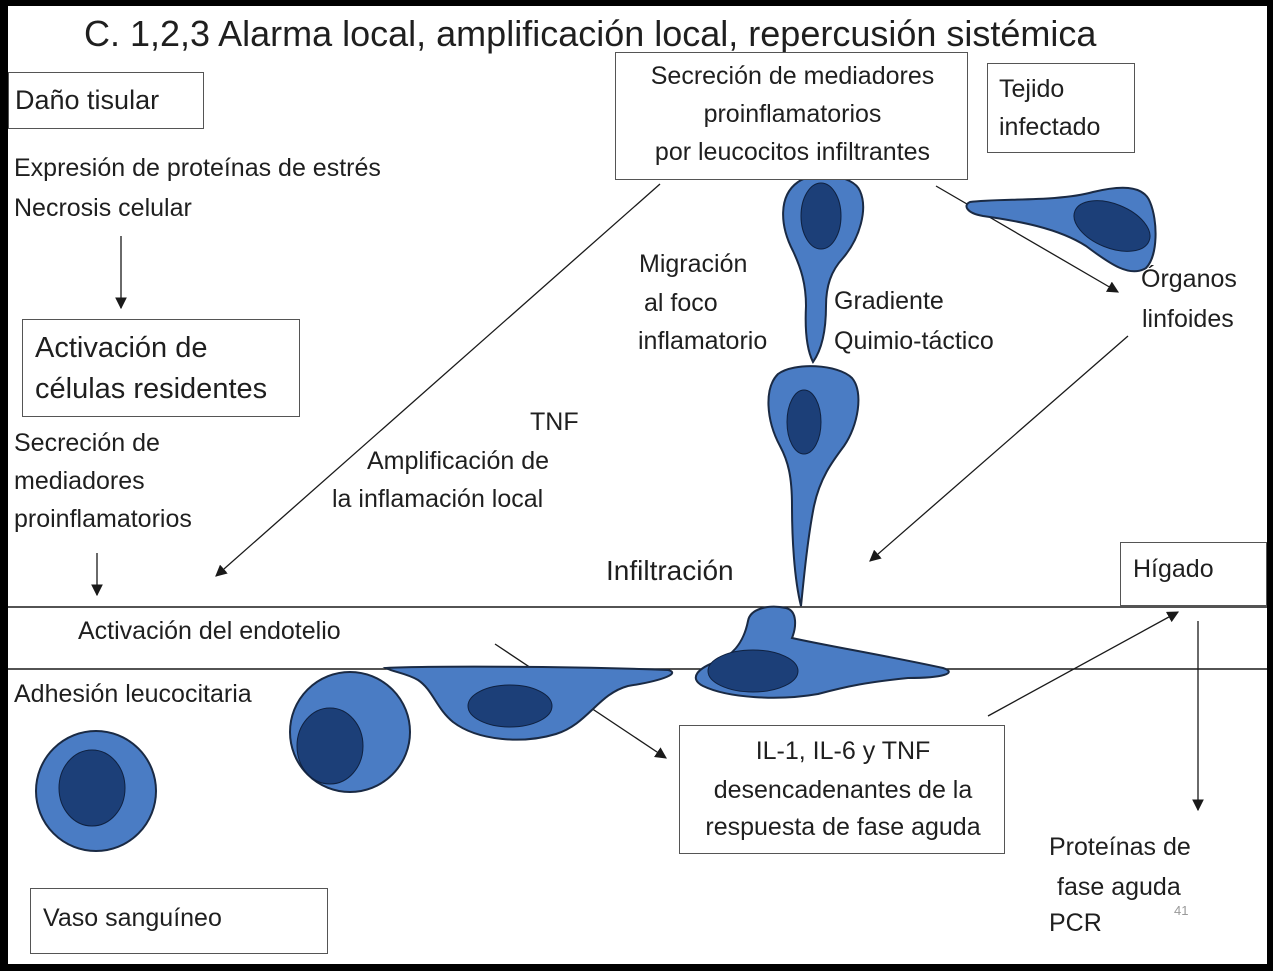 This screenshot has width=1273, height=971. Describe the element at coordinates (554, 422) in the screenshot. I see `label-tnf: TNF` at that location.